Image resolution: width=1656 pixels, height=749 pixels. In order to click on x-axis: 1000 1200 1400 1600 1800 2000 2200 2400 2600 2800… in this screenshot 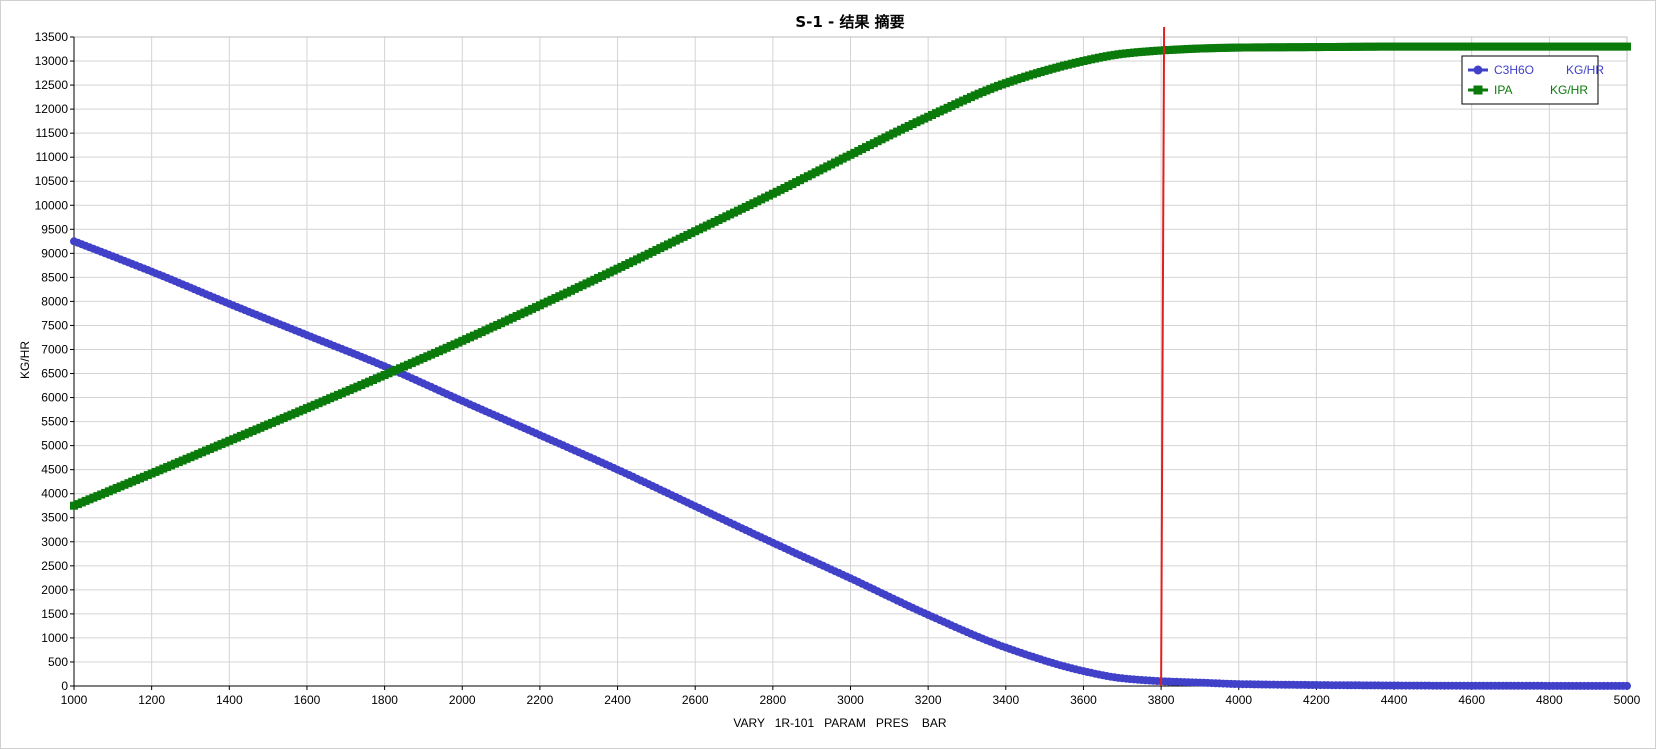, I will do `click(851, 696)`.